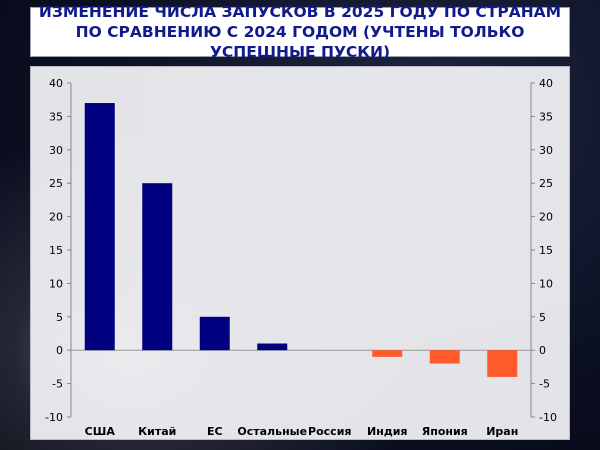 The width and height of the screenshot is (600, 450). Describe the element at coordinates (546, 217) in the screenshot. I see `y-tick-label-right: 20` at that location.